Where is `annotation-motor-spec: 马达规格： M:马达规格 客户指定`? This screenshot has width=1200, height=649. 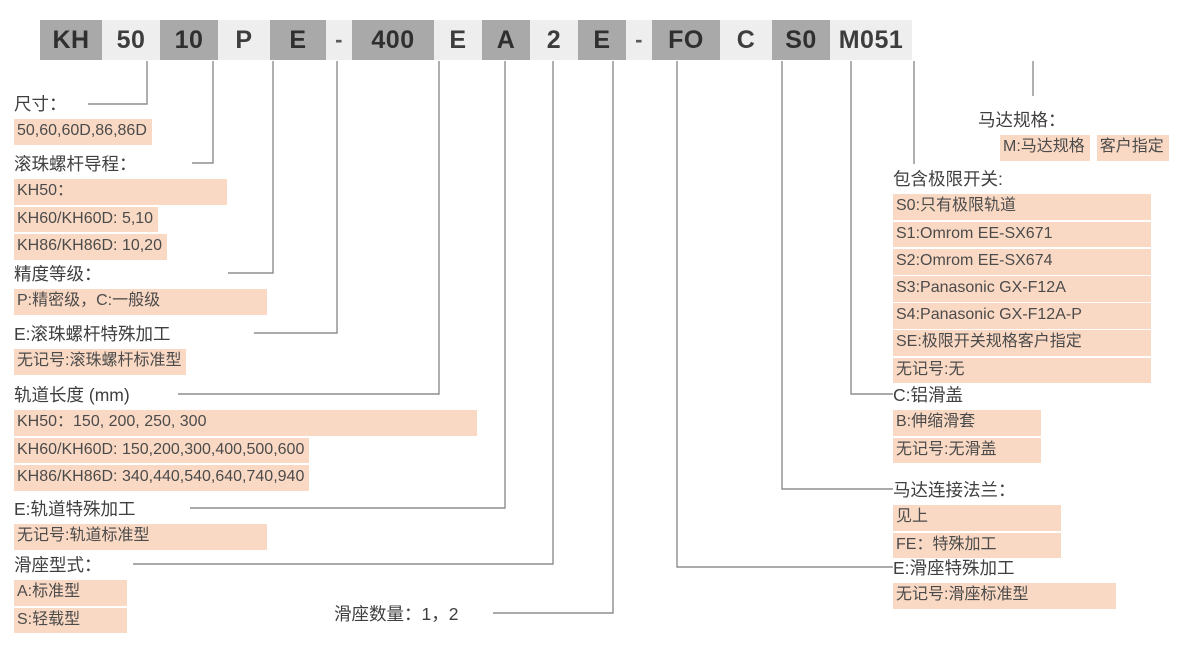
annotation-motor-spec: 马达规格： M:马达规格 客户指定 is located at coordinates (1077, 135).